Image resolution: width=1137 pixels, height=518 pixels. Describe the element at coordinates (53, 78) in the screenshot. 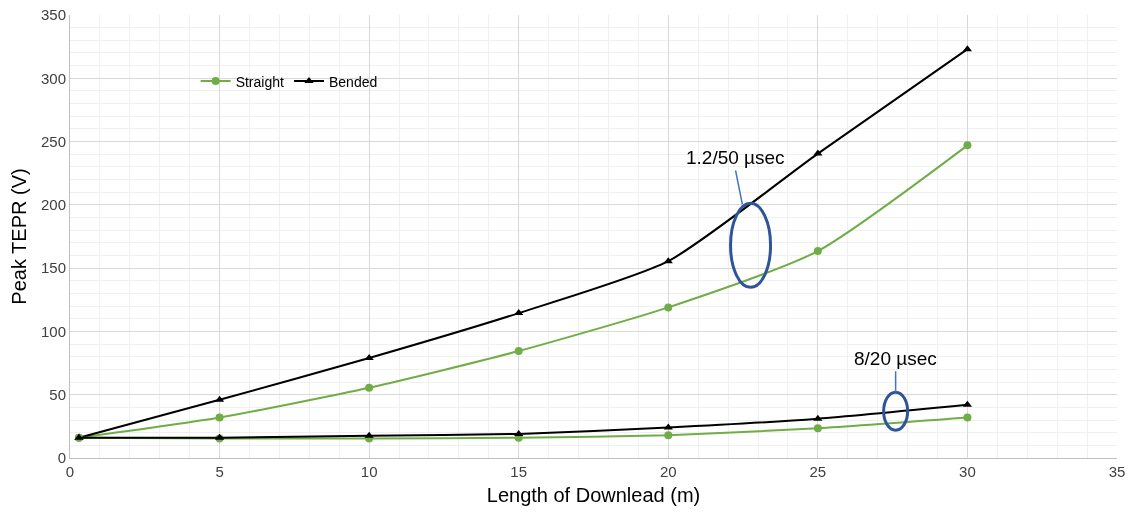

I see `y-tick-label: 300` at that location.